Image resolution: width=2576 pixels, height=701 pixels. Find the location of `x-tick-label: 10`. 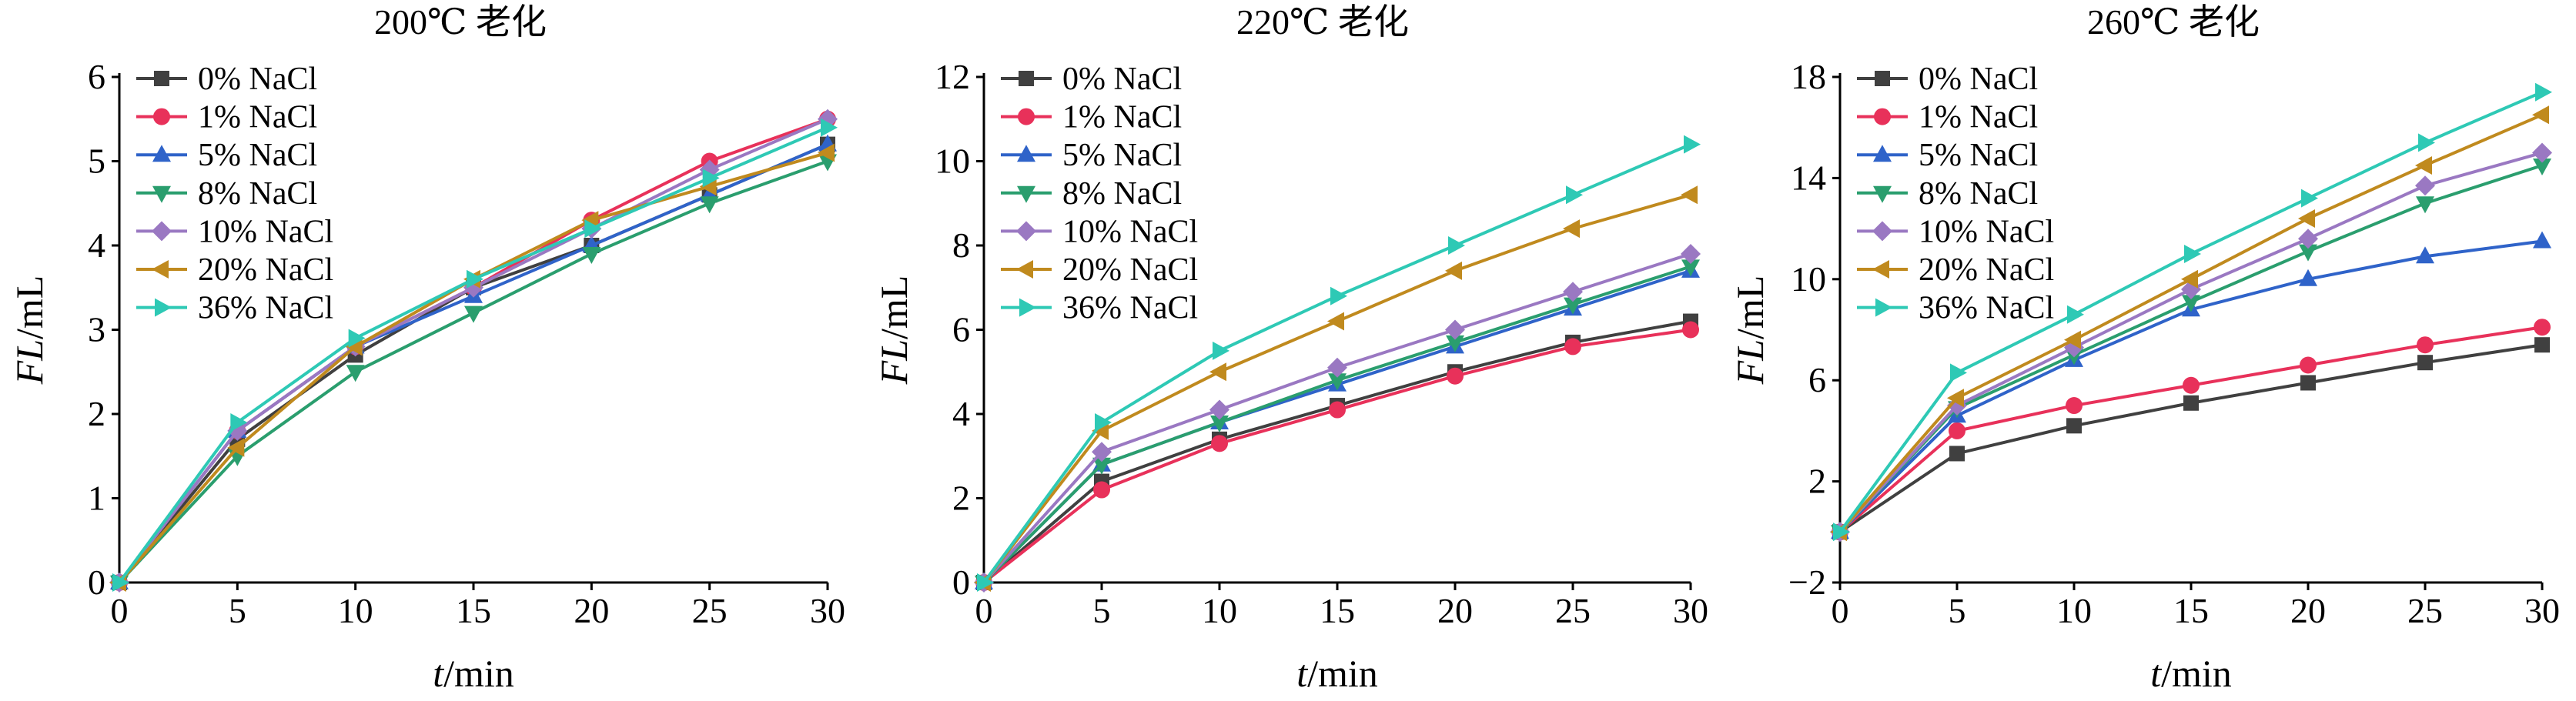

x-tick-label: 10 is located at coordinates (1219, 610).